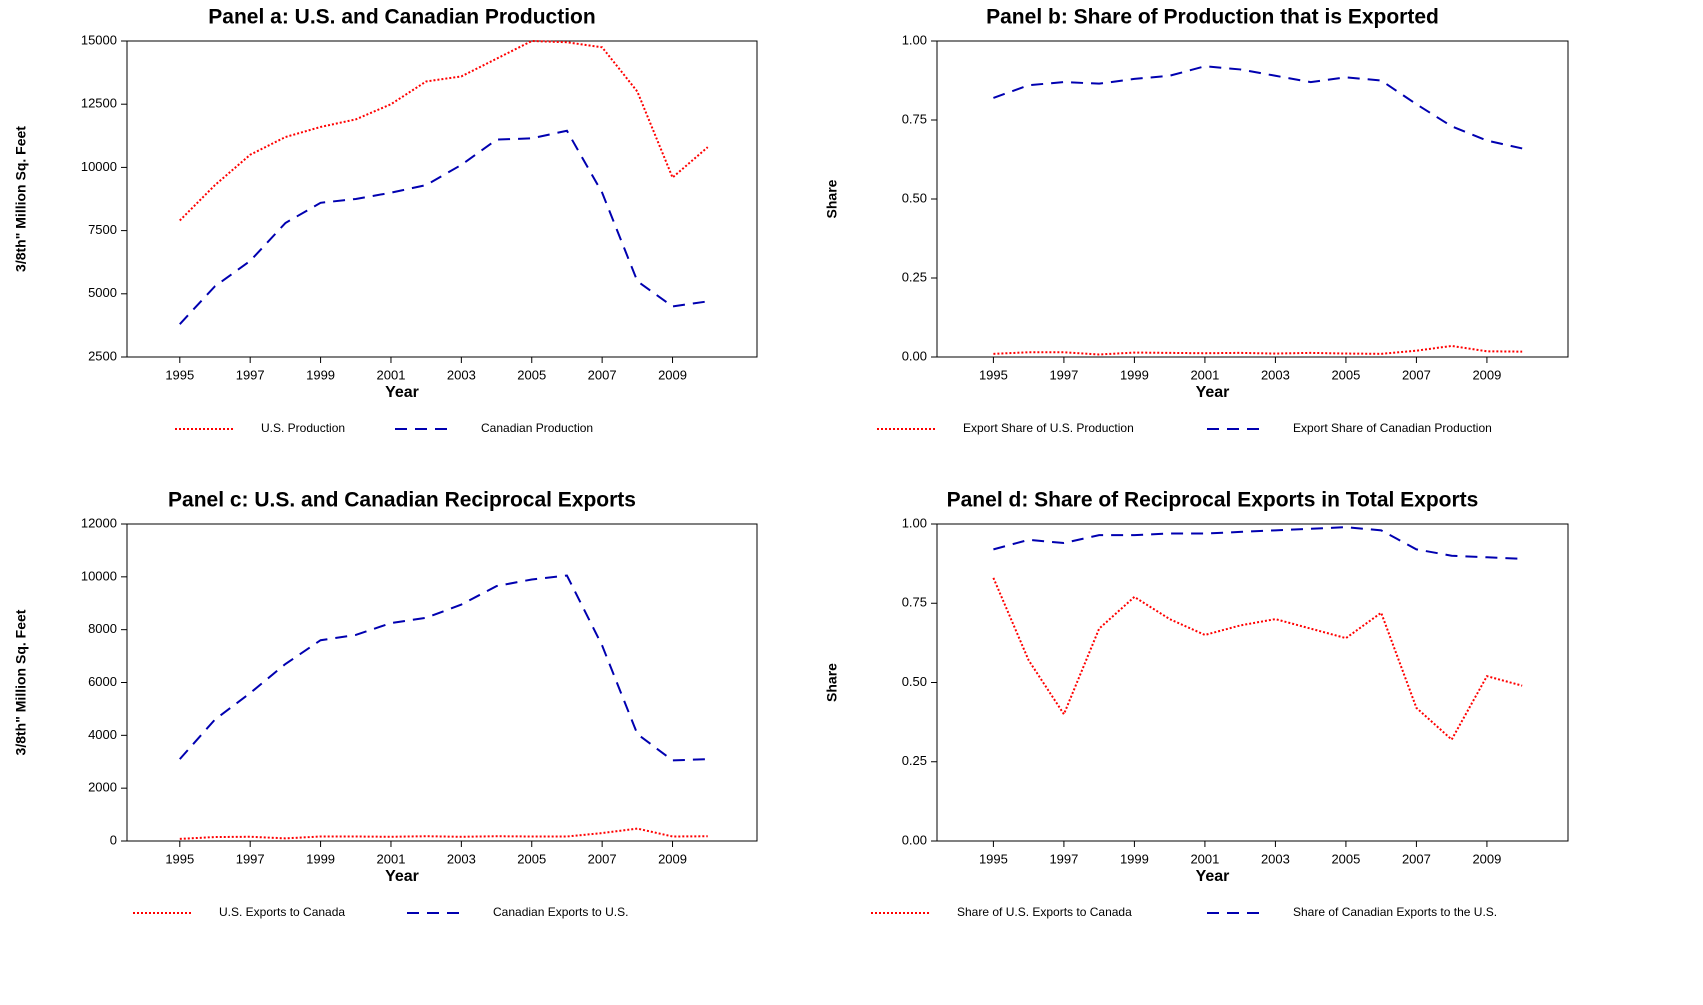 Image resolution: width=1703 pixels, height=1005 pixels. I want to click on y-tick-label: 2500, so click(102, 355).